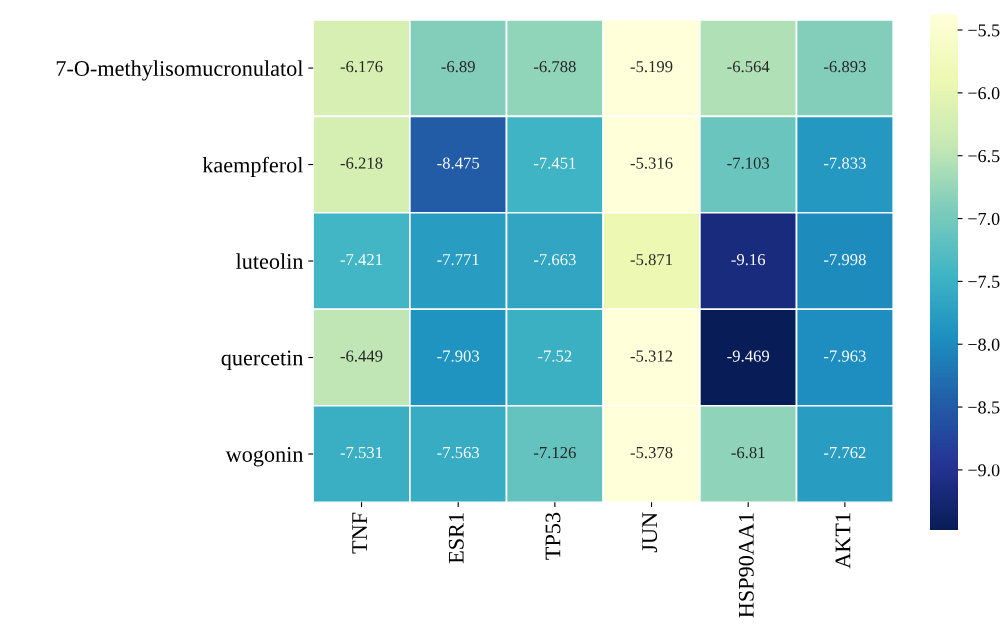 This screenshot has width=1007, height=639. What do you see at coordinates (844, 66) in the screenshot?
I see `data-label: -6.893` at bounding box center [844, 66].